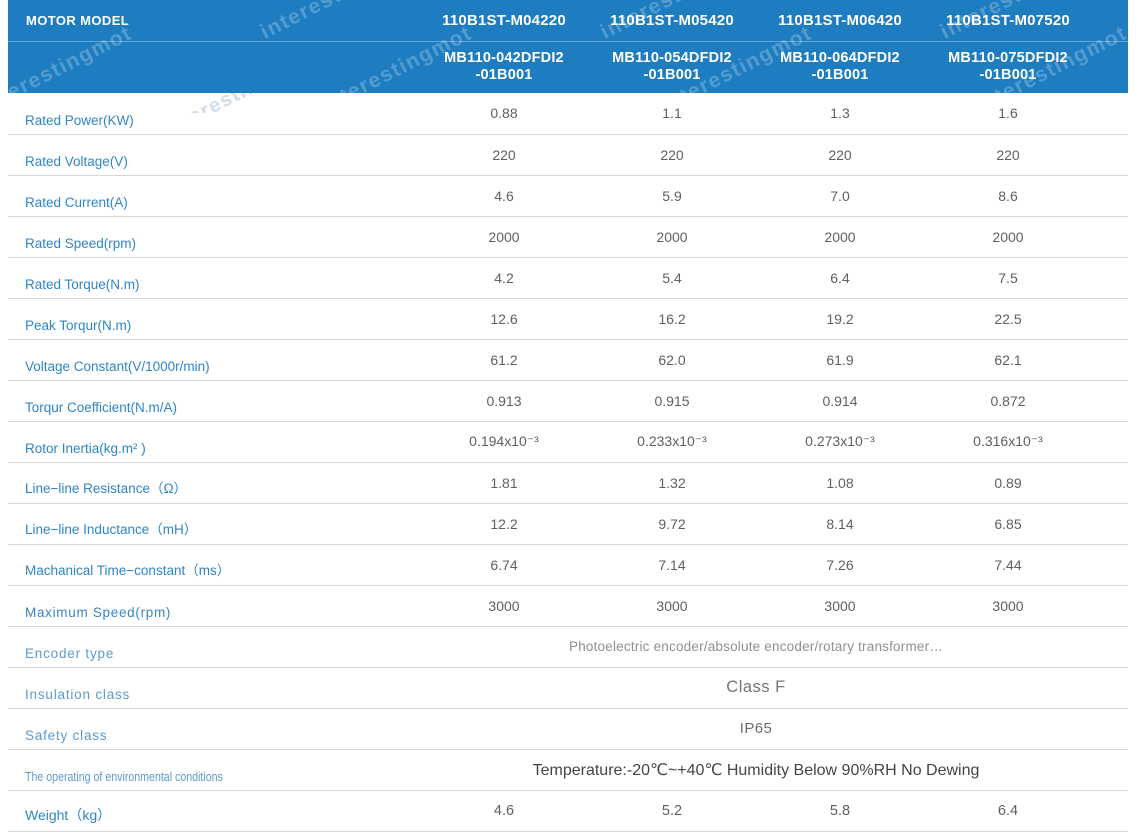 The height and width of the screenshot is (832, 1142). Describe the element at coordinates (504, 524) in the screenshot. I see `spec-value: 12.2` at that location.